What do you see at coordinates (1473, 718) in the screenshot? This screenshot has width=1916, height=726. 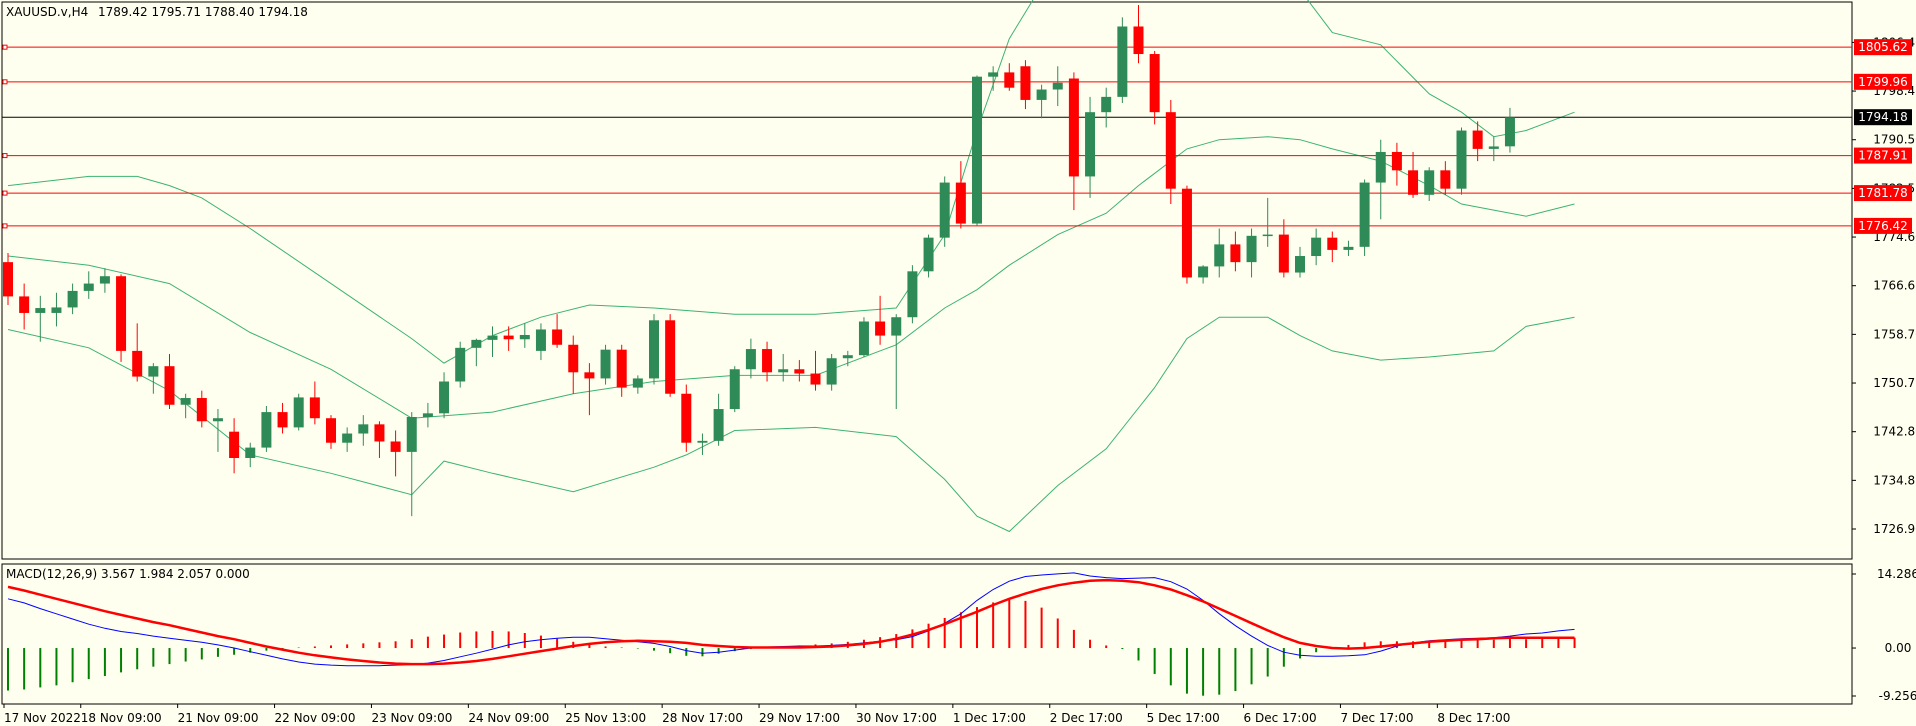 I see `x-tick-label: 8 Dec 17:00` at bounding box center [1473, 718].